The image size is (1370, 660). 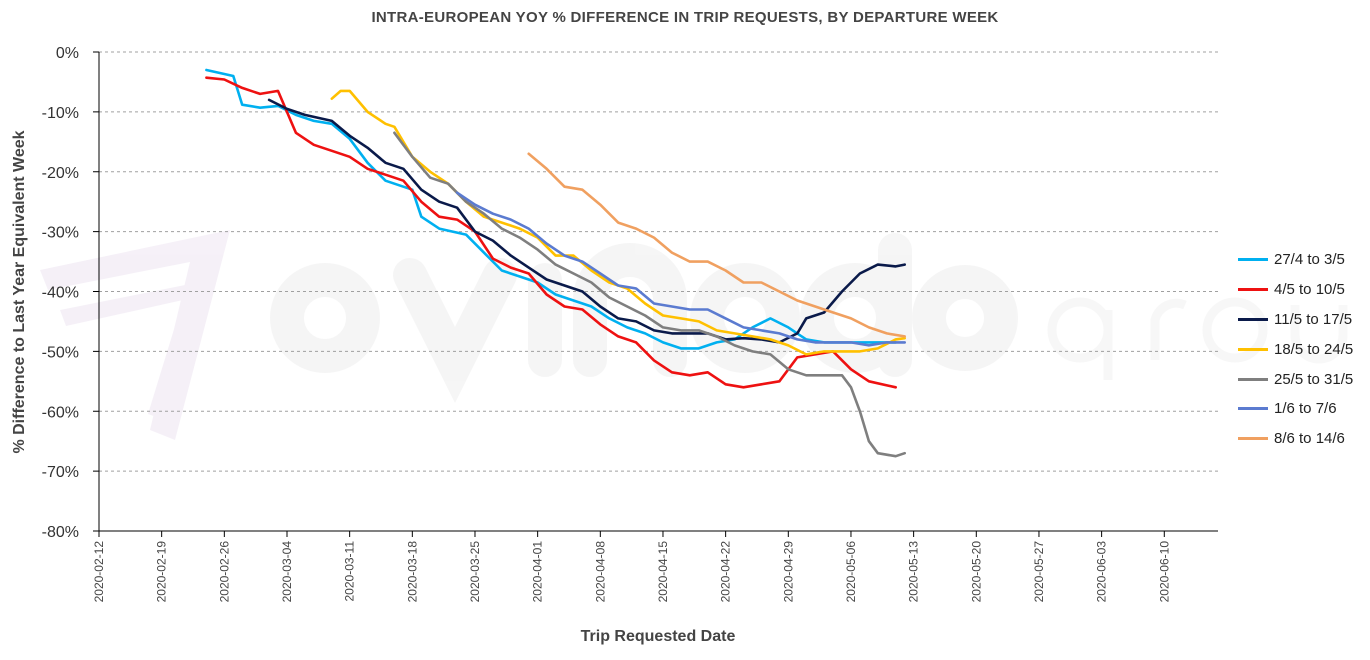 I want to click on x-tick-label: 2020-06-10, so click(x=1164, y=572).